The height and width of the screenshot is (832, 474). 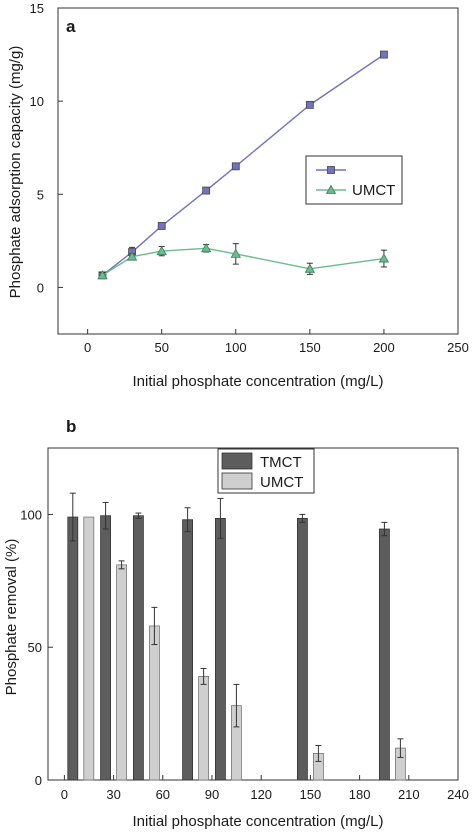 What do you see at coordinates (71, 426) in the screenshot?
I see `panel-b-letter: b` at bounding box center [71, 426].